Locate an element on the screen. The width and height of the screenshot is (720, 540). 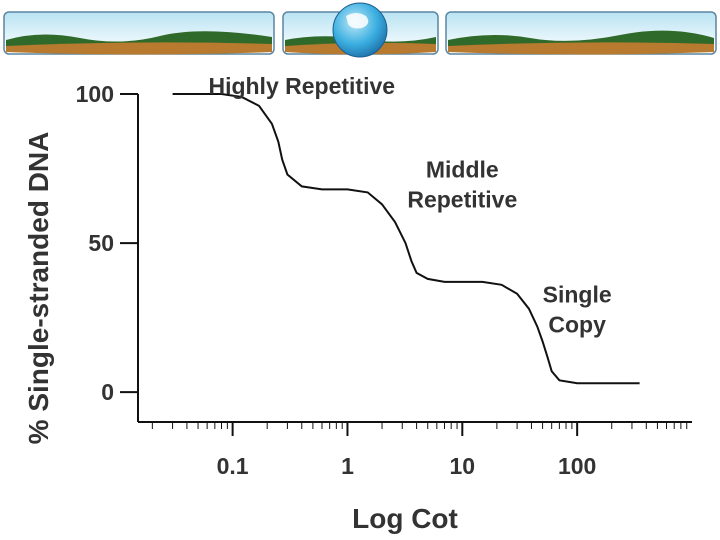
annotation-label: Highly Repetitive is located at coordinates (301, 86).